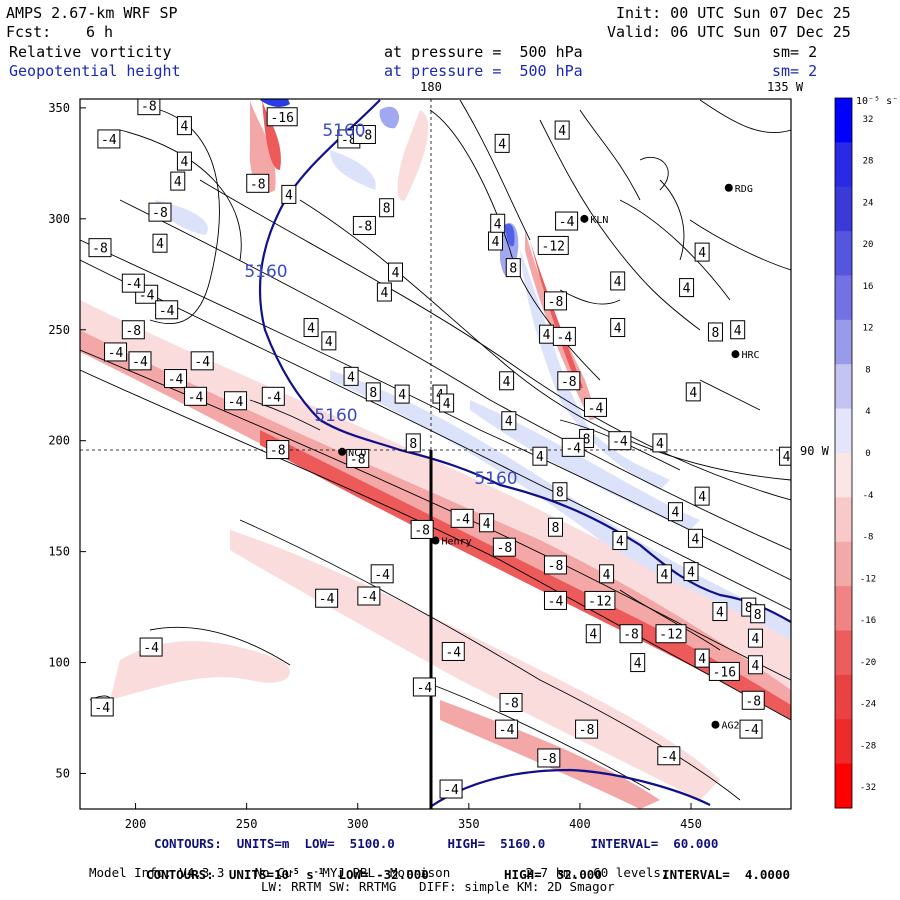  Describe the element at coordinates (282, 117) in the screenshot. I see `vorticity-contour-label: -16` at that location.